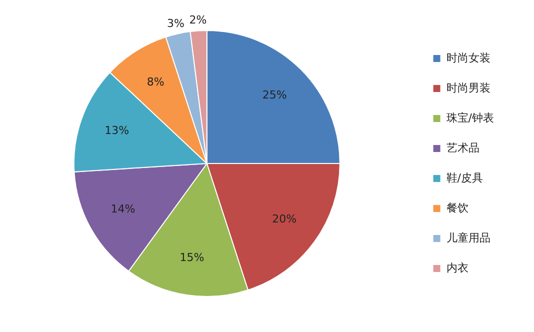 This screenshot has height=332, width=534. Describe the element at coordinates (155, 82) in the screenshot. I see `data-label: 8%` at that location.